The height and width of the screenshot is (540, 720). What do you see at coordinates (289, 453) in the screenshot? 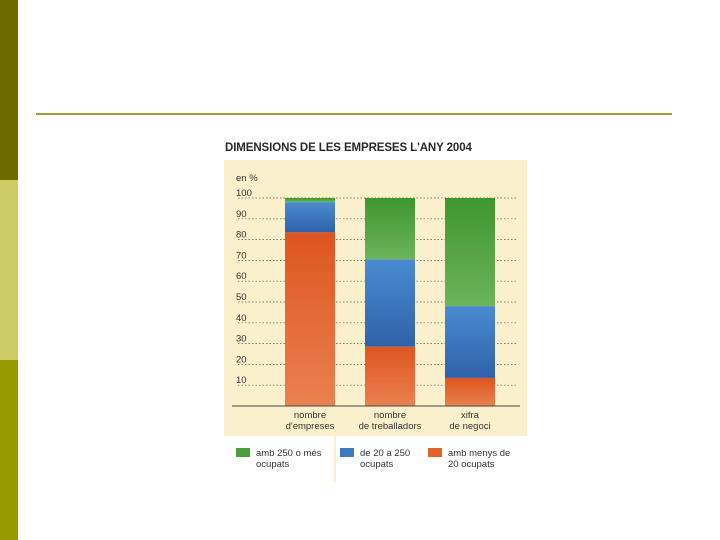
I see `legend-label-large: amb 250 o més` at bounding box center [289, 453].